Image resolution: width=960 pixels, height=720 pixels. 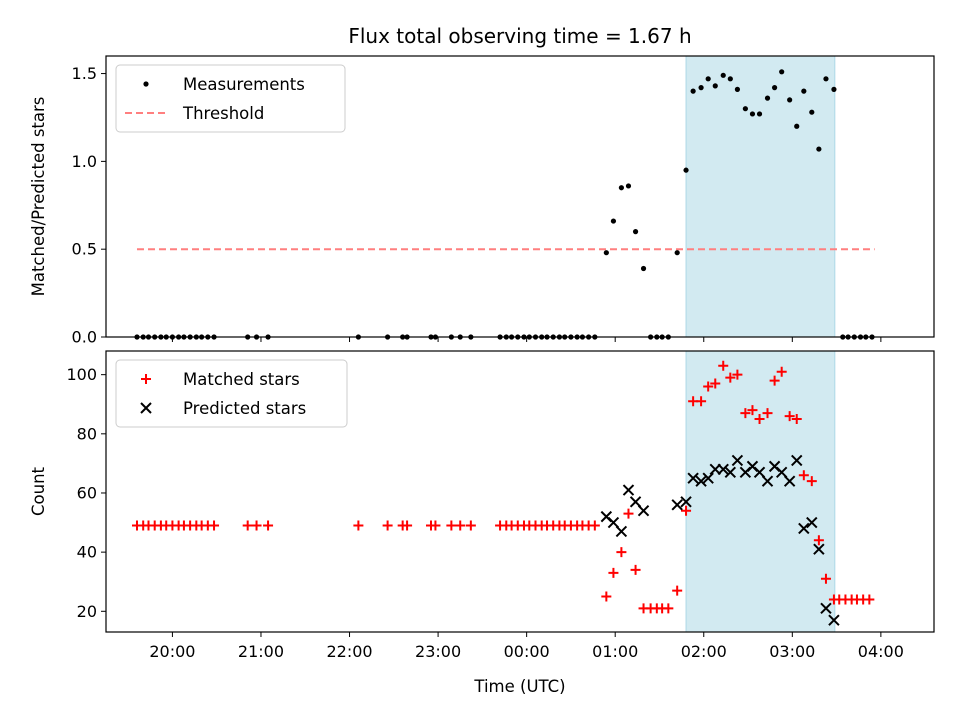 I want to click on chart-title: Flux total observing time = 1.67 h, so click(x=519, y=36).